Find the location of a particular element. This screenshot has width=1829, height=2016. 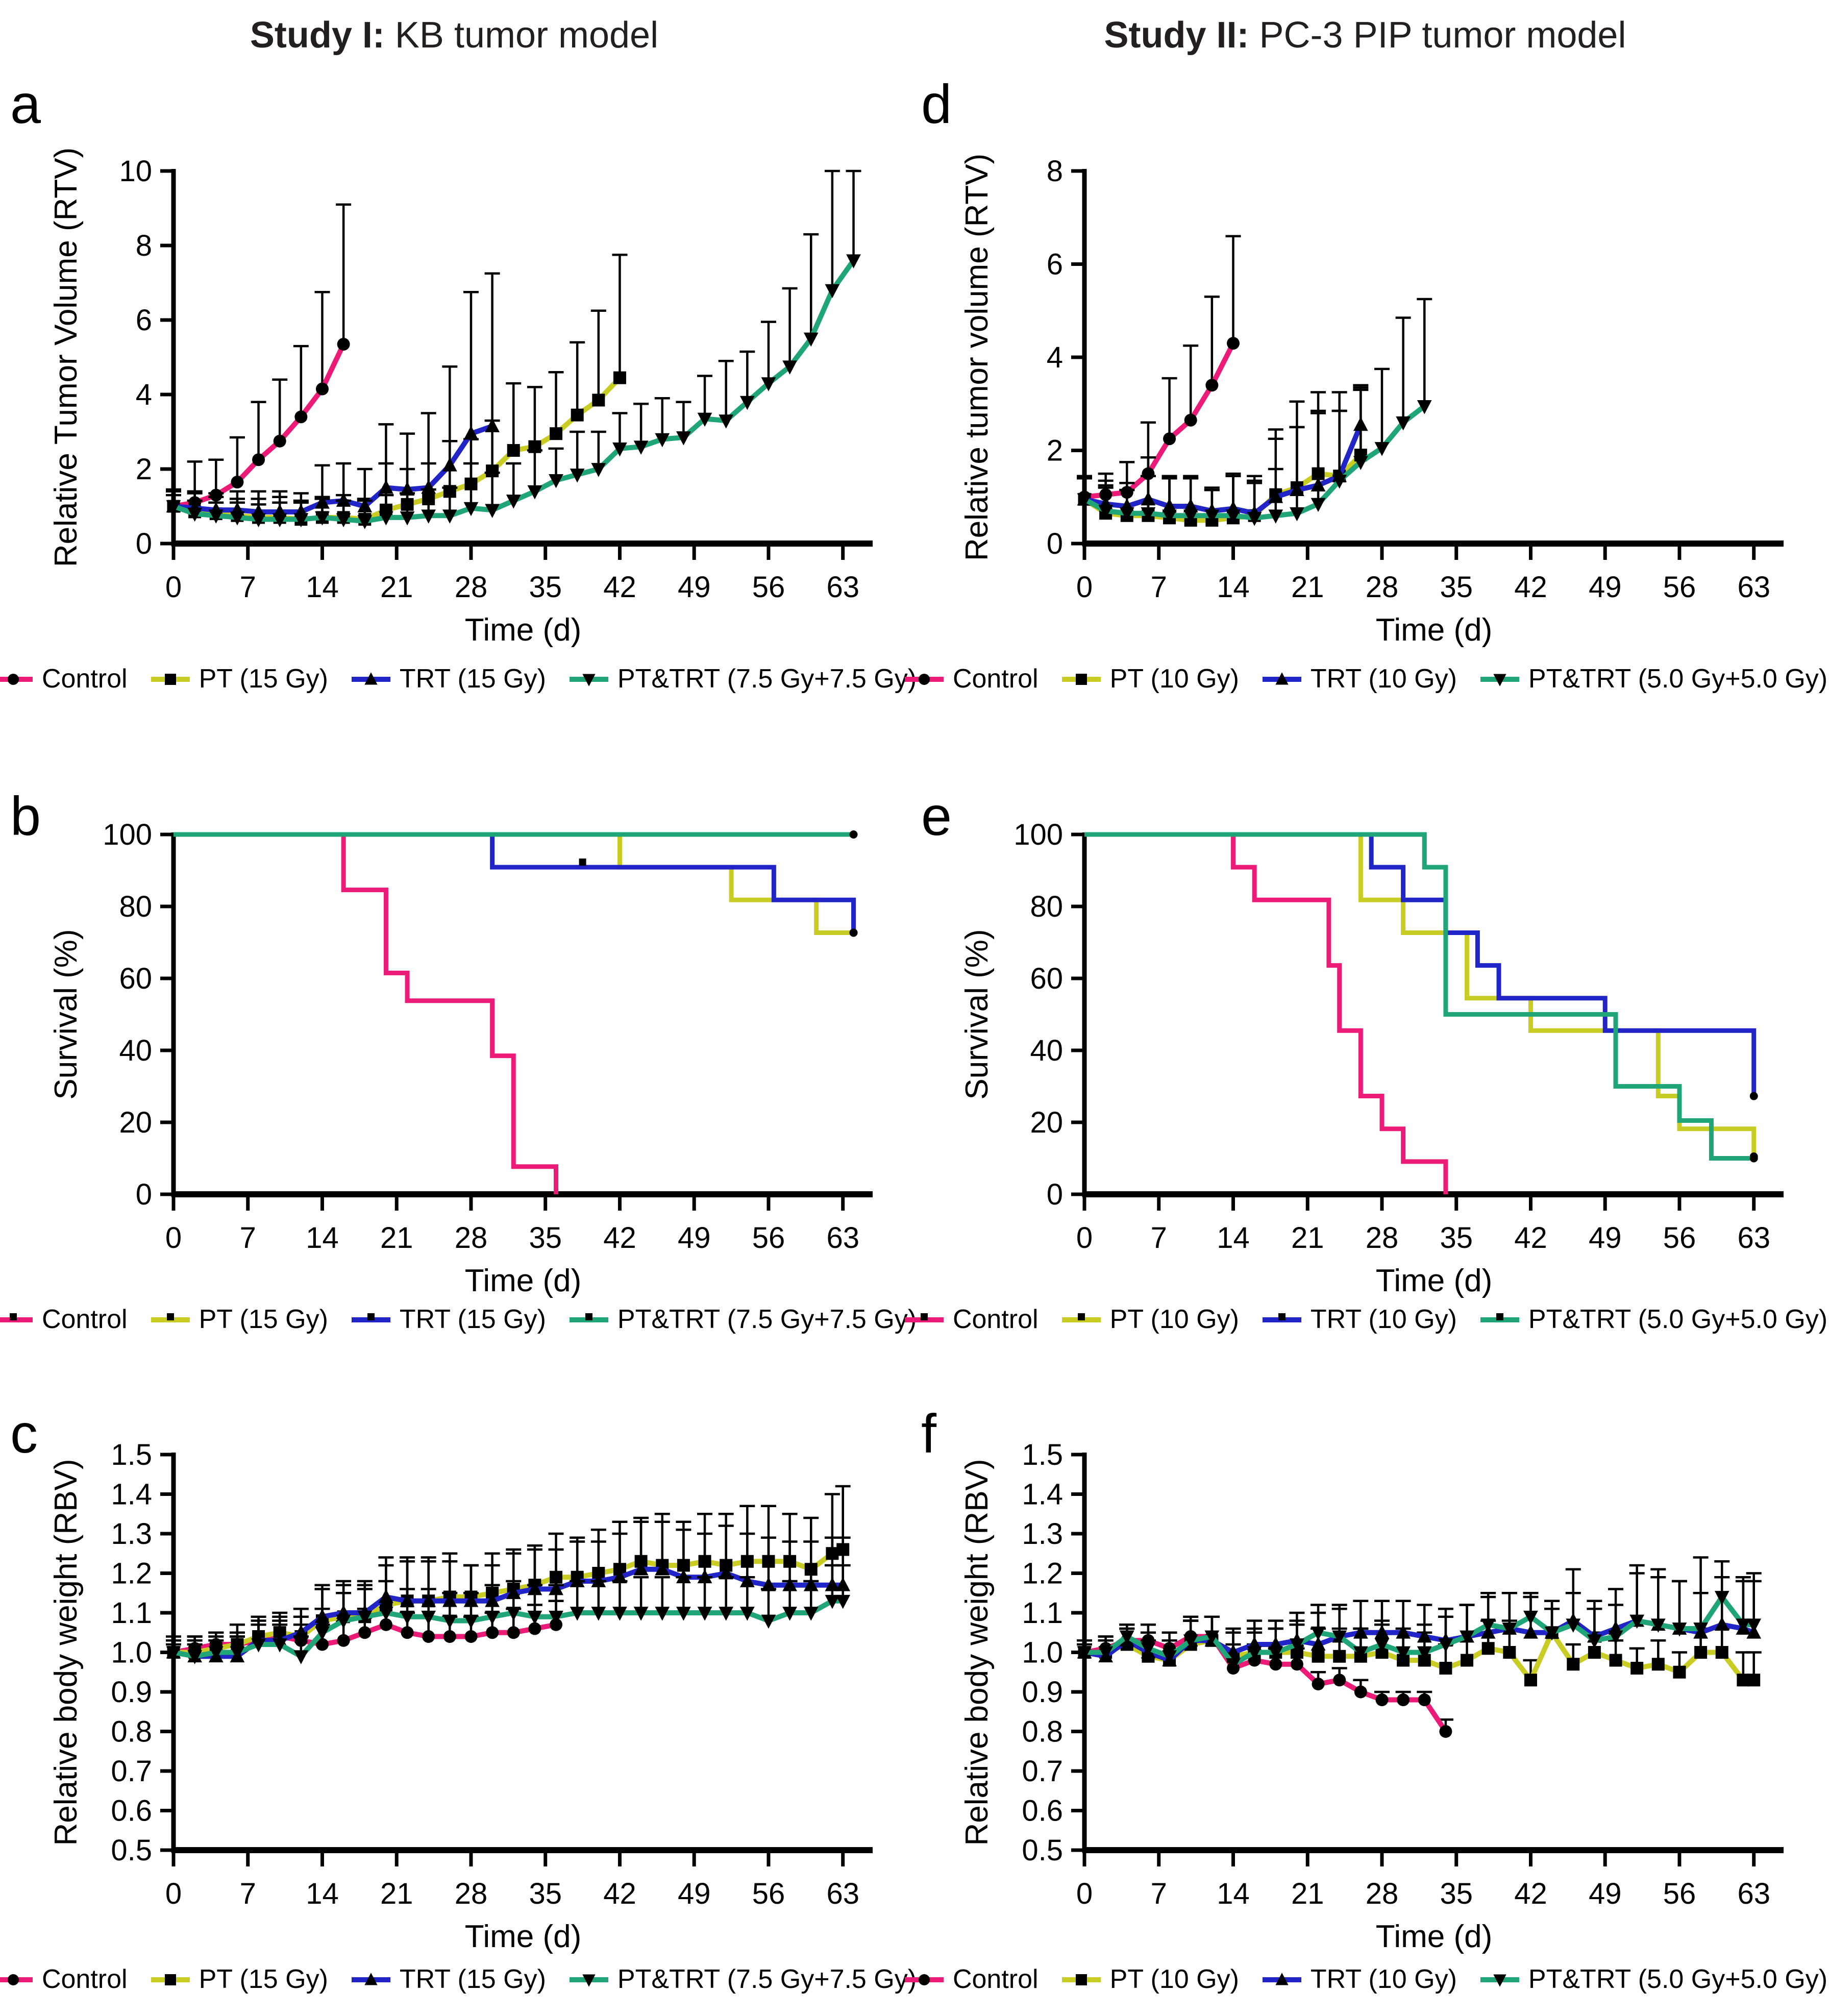

legend-label: PT&TRT (5.0 Gy+5.0 Gy) is located at coordinates (1678, 1319).